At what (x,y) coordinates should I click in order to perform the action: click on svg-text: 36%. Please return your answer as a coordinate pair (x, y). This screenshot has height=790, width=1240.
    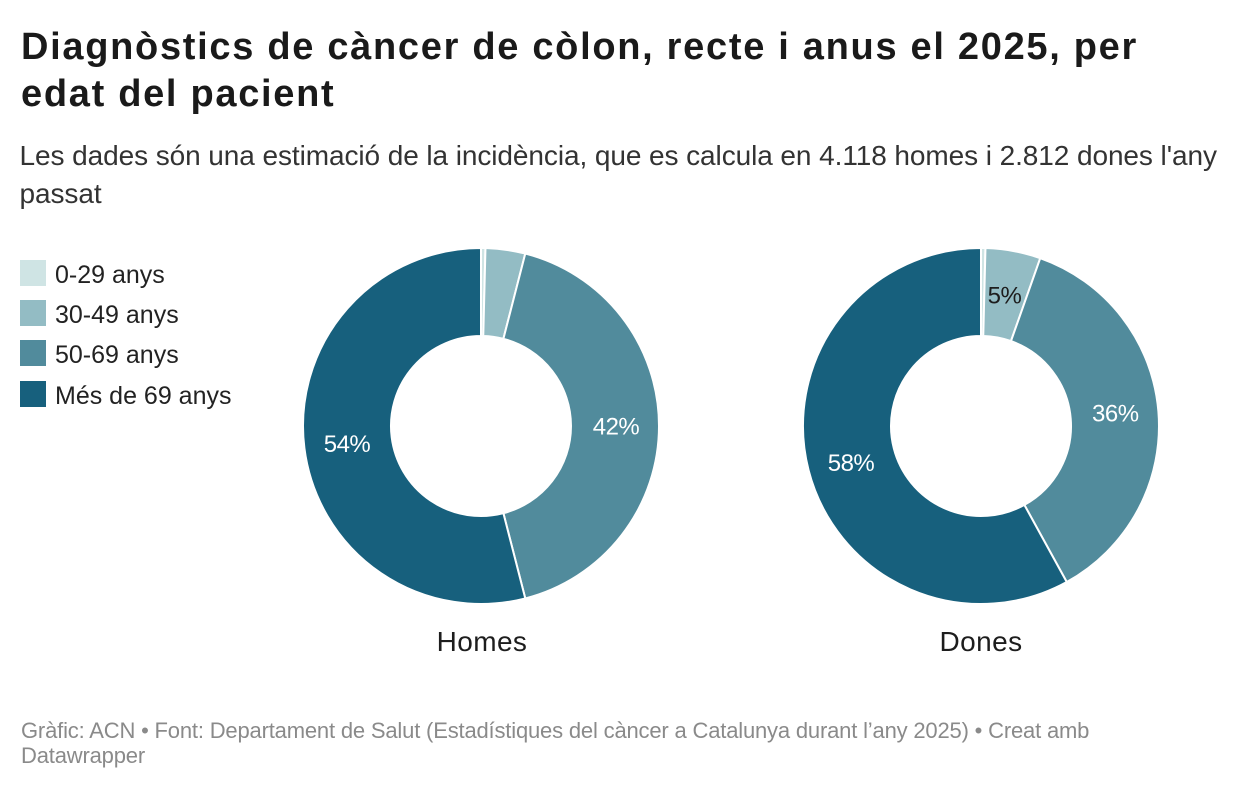
    Looking at the image, I should click on (1115, 413).